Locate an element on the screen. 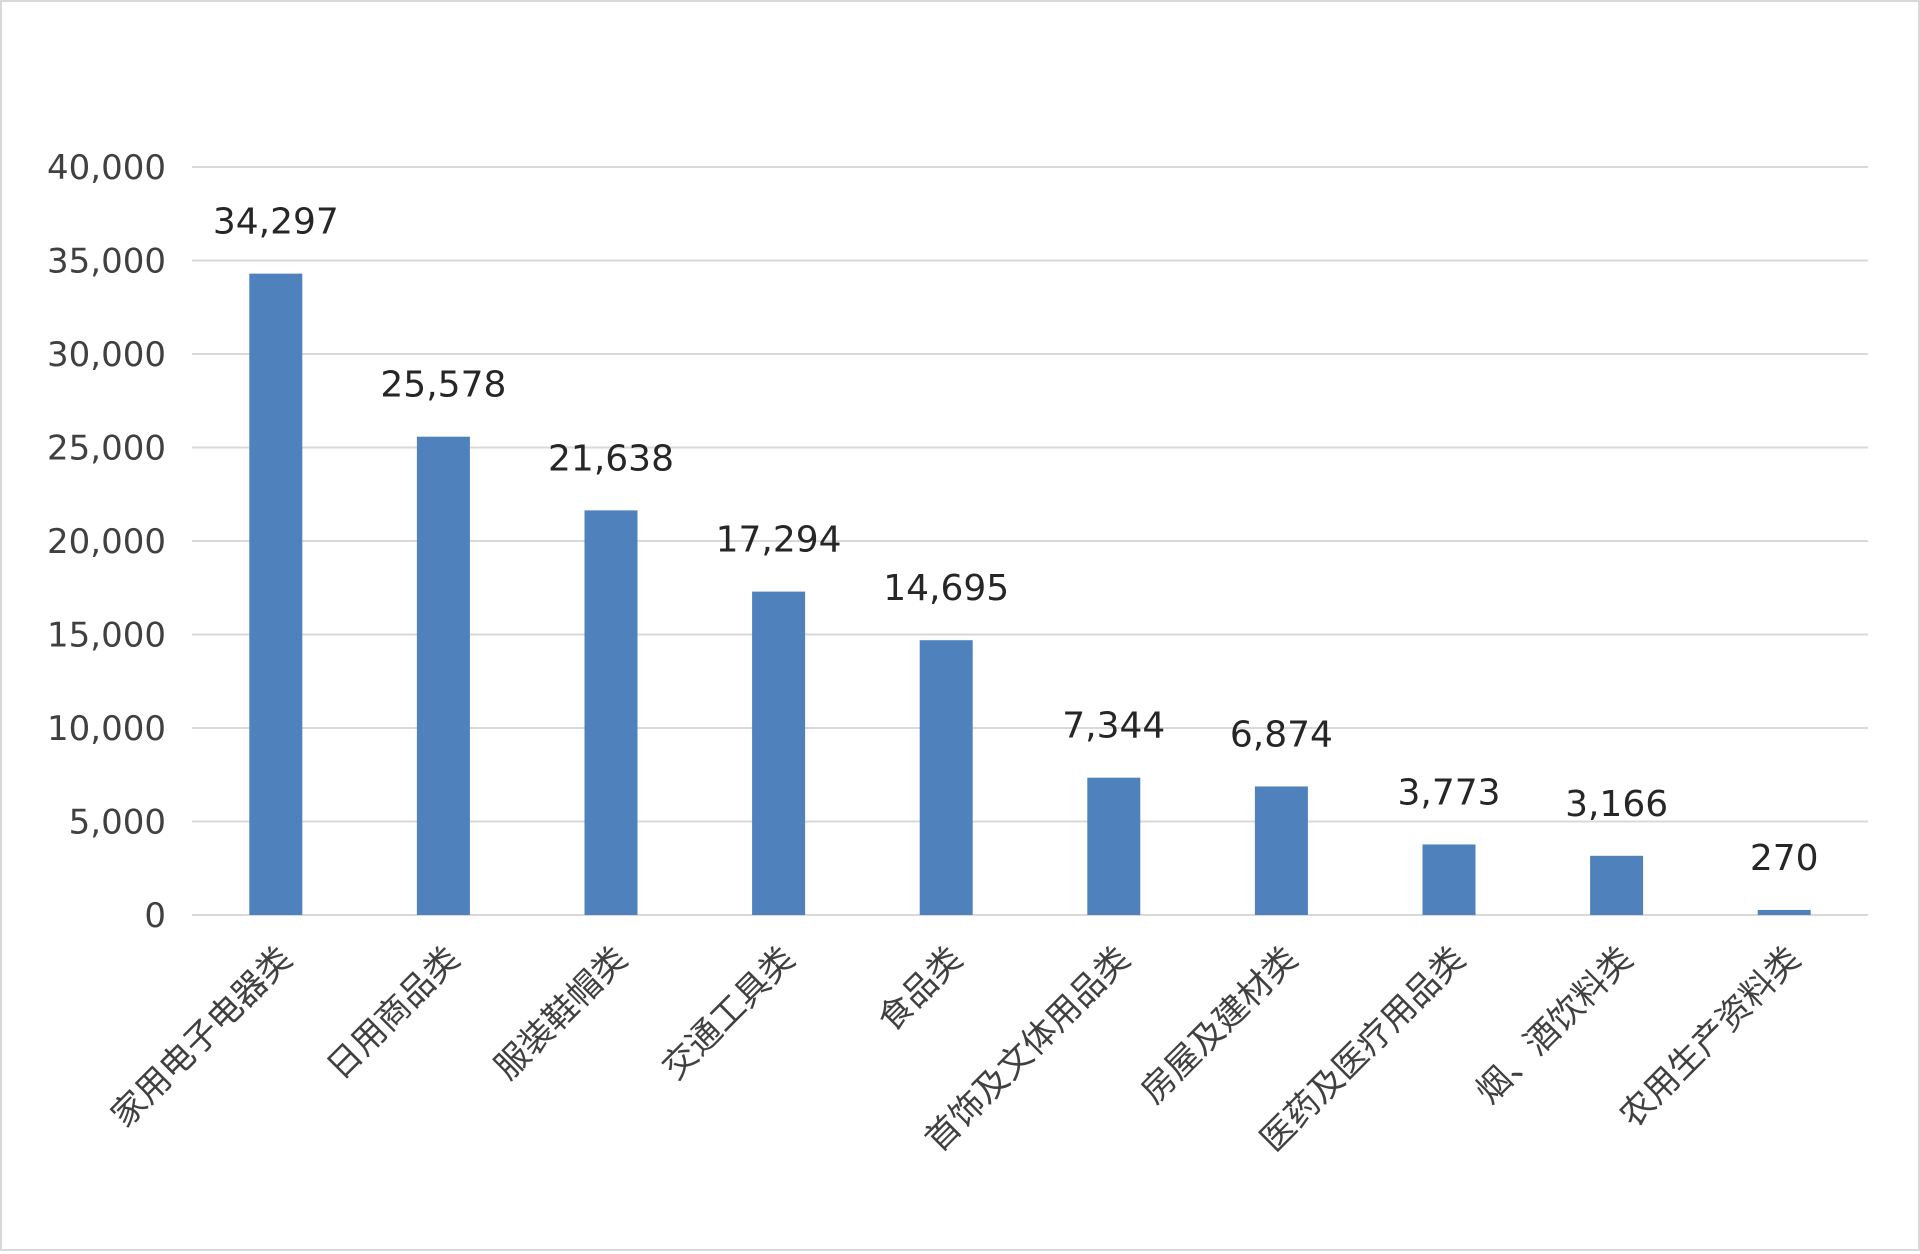 Image resolution: width=1920 pixels, height=1254 pixels. y-tick-label: 10,000 is located at coordinates (106, 729).